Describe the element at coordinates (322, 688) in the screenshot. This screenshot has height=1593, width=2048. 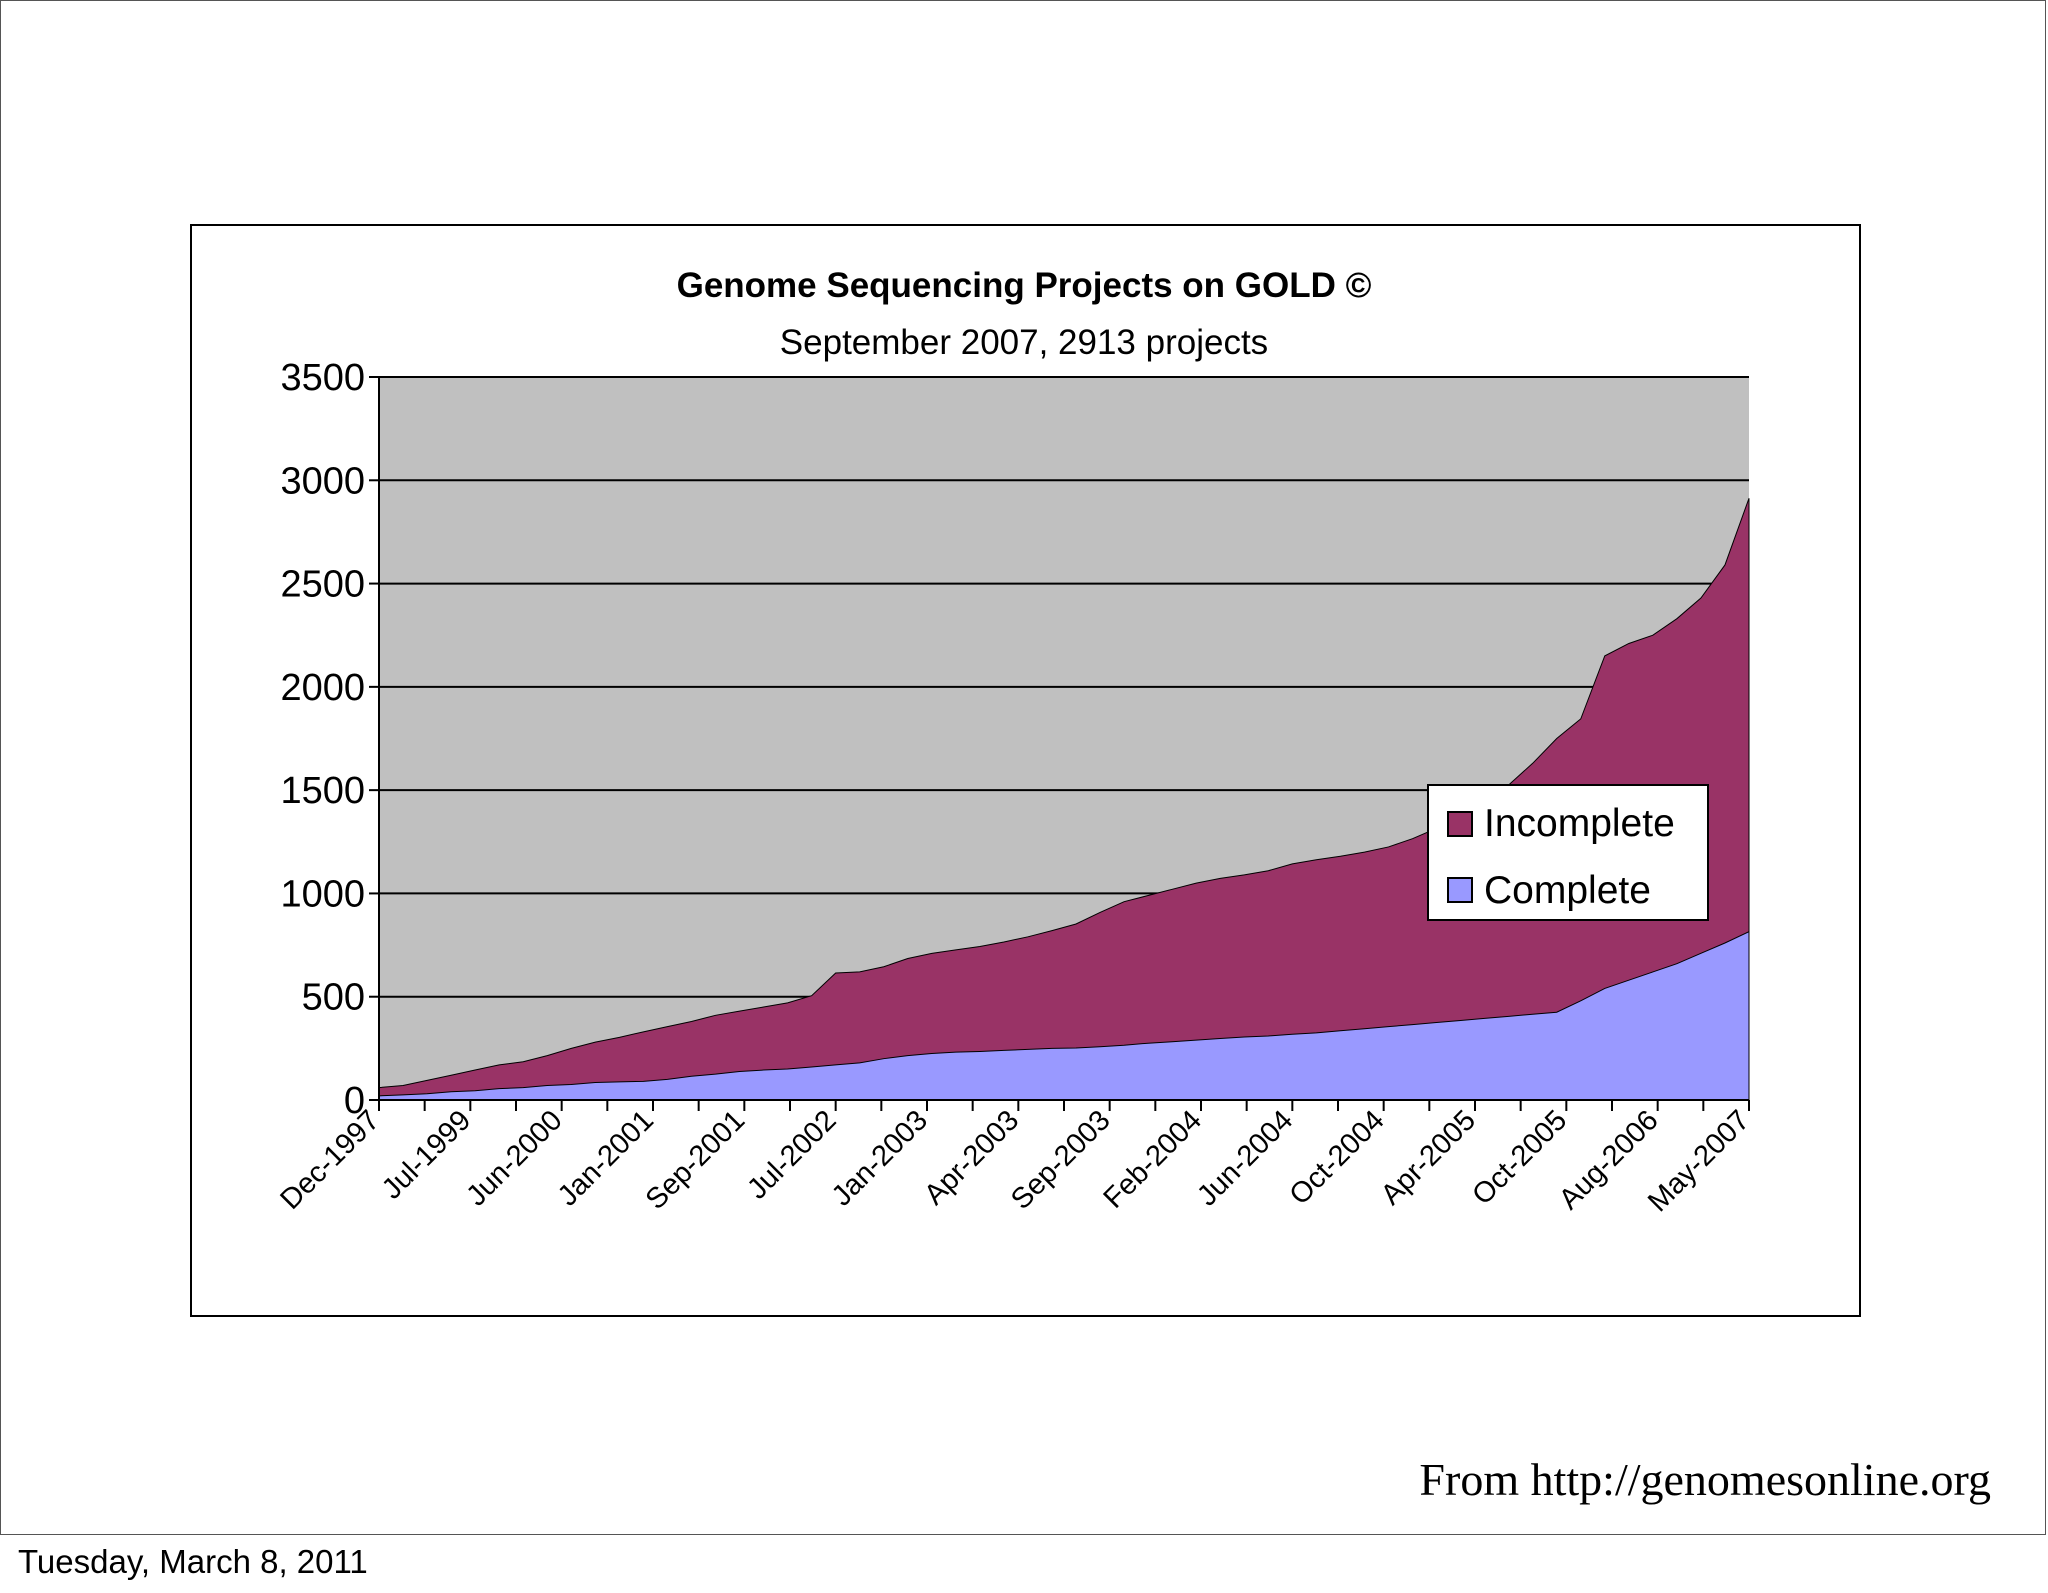
I see `y-tick-label-2000: 2000` at that location.